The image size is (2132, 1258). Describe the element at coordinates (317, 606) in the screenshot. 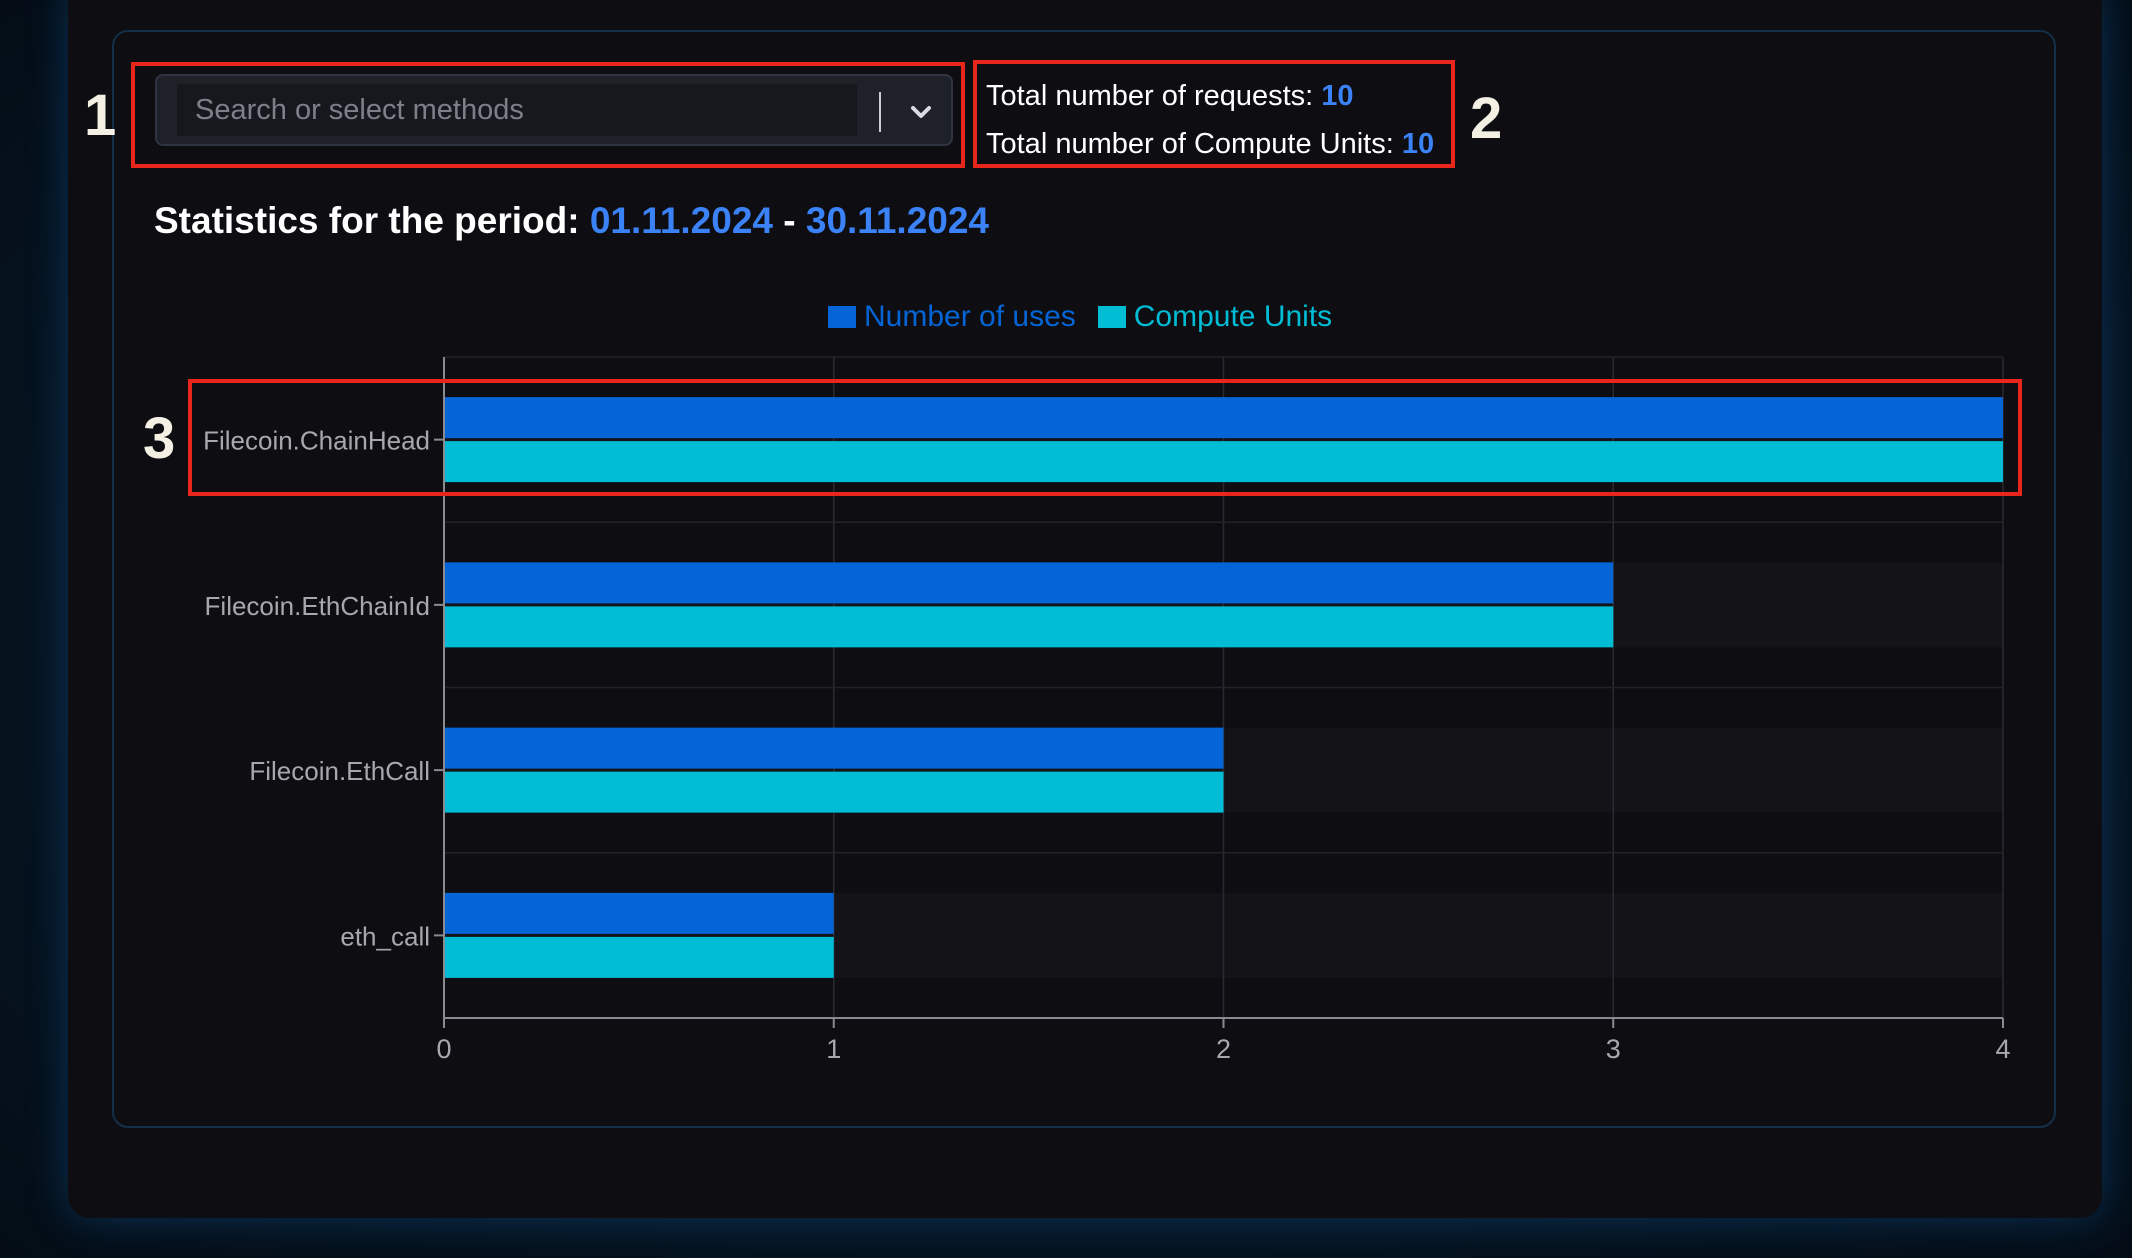

I see `y-tick-label: Filecoin.EthChainId` at that location.